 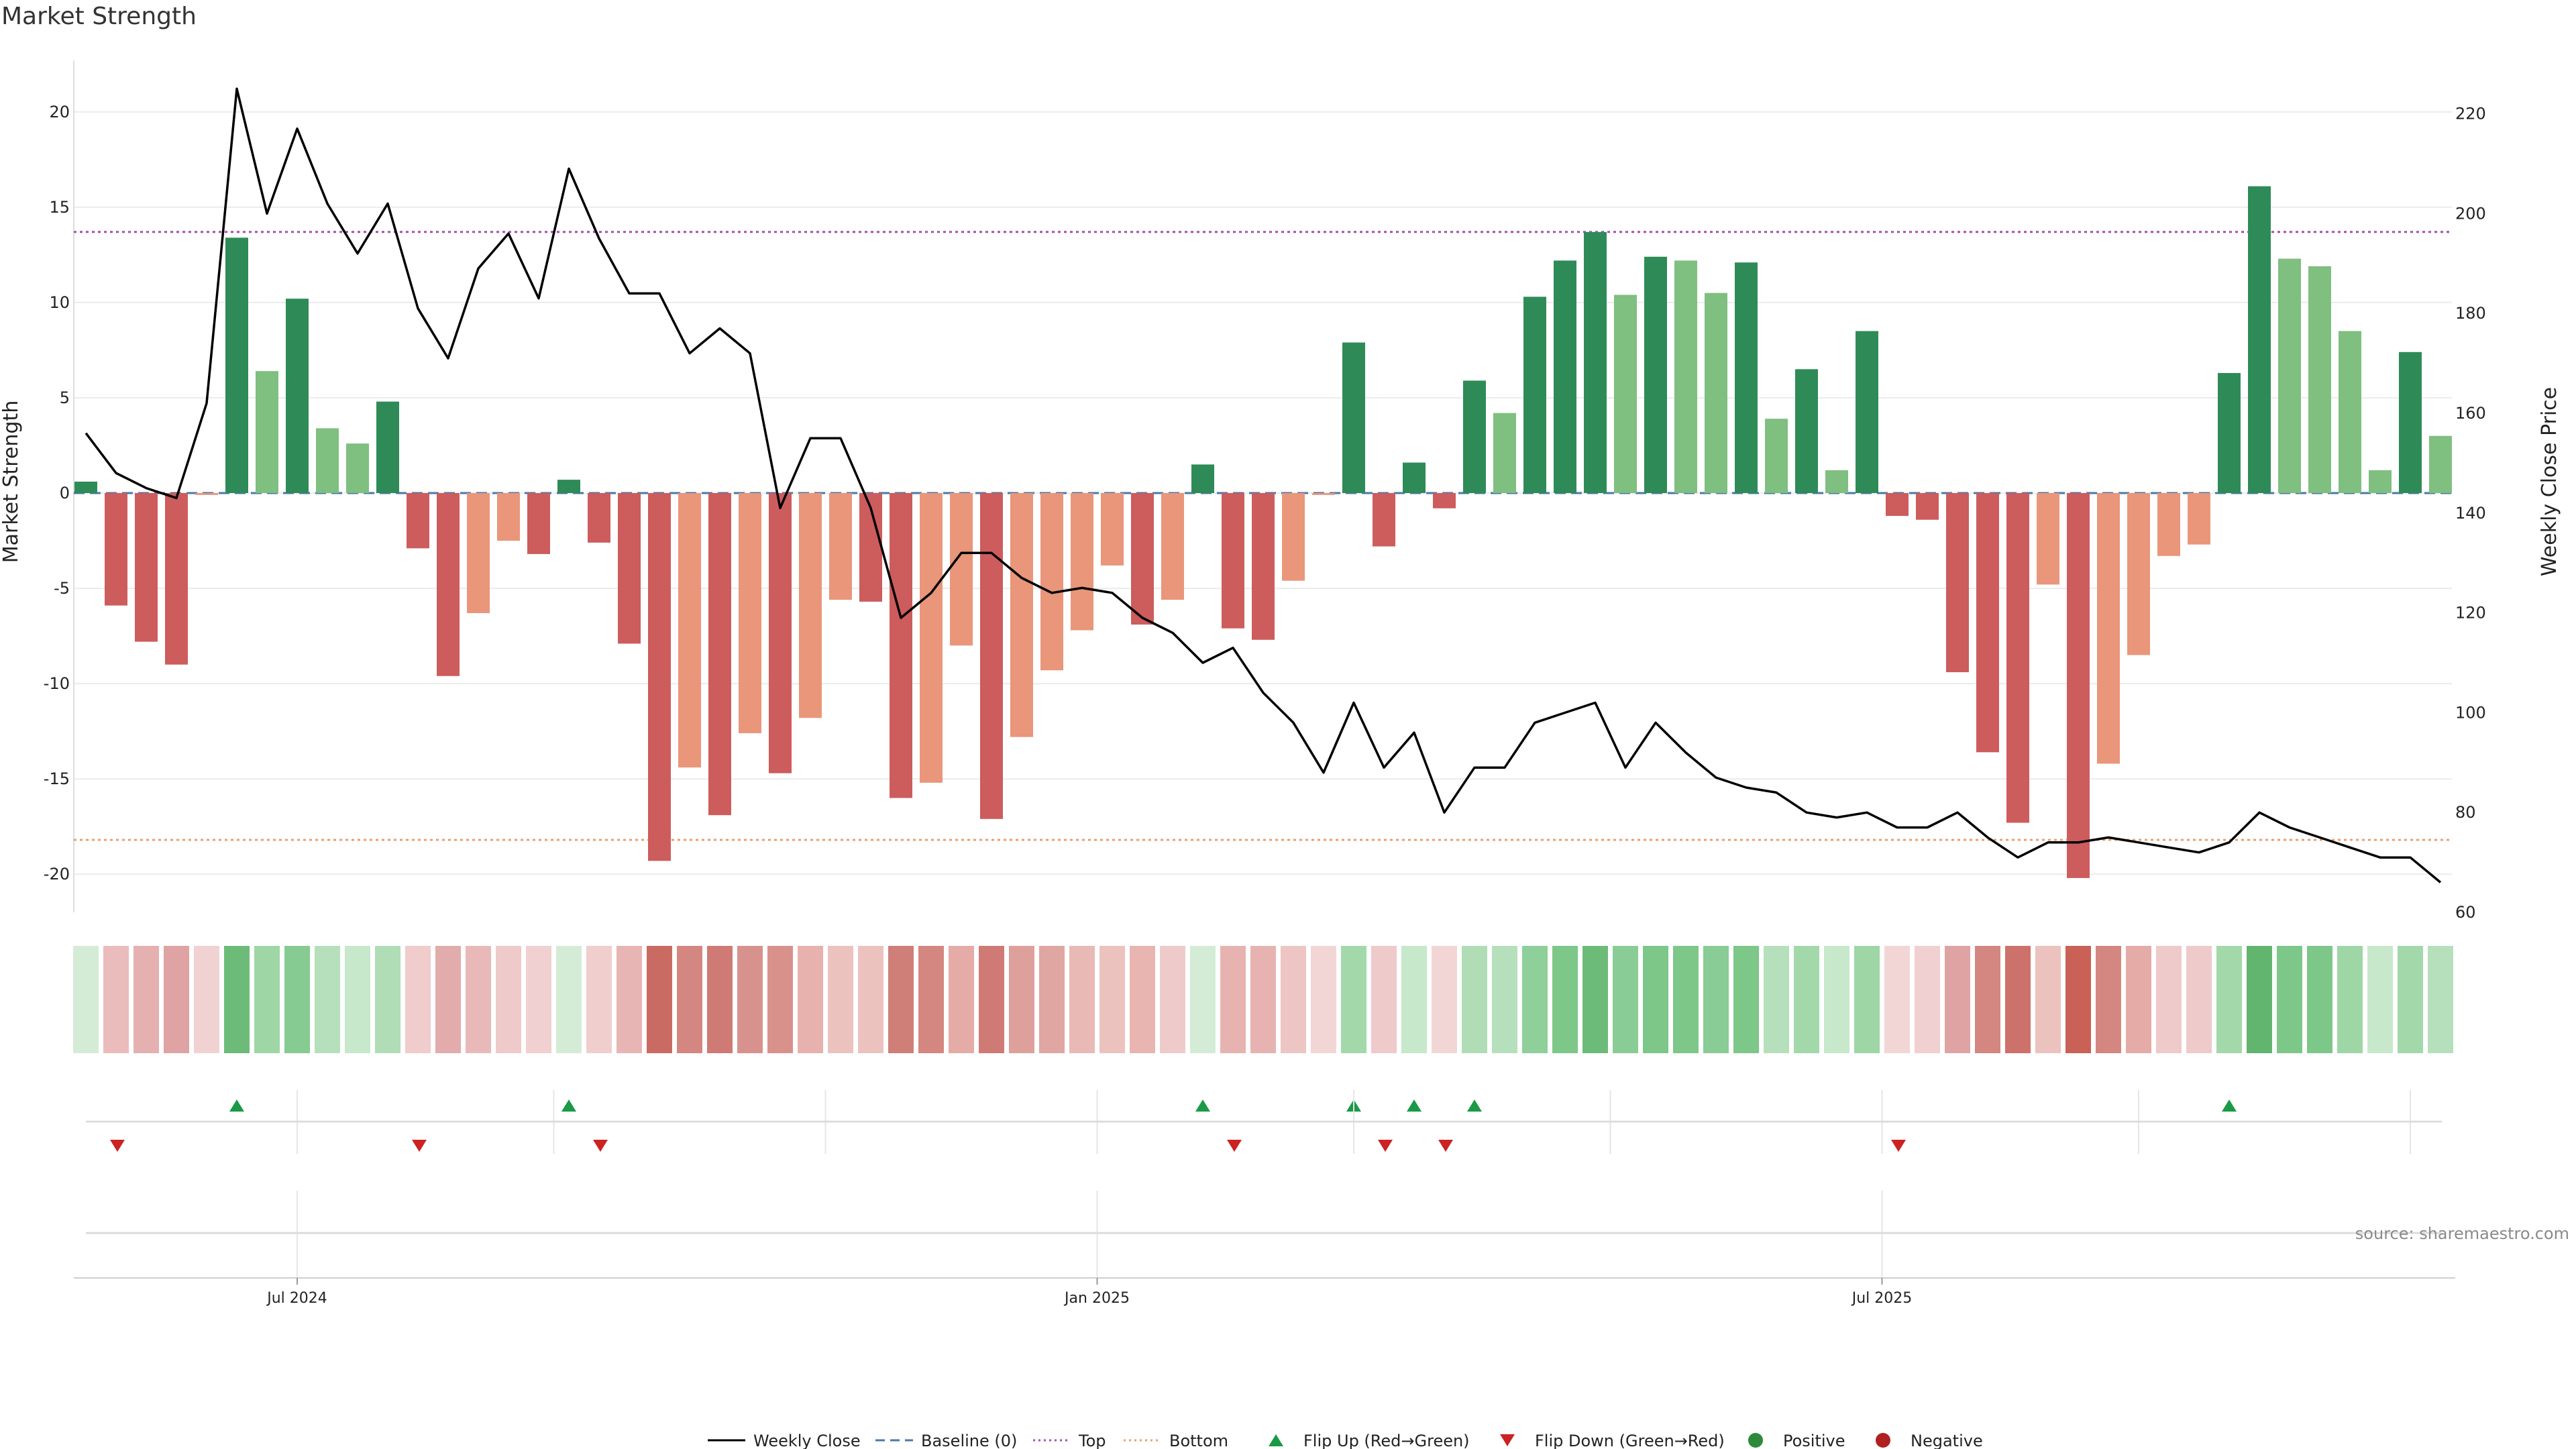 What do you see at coordinates (2470, 712) in the screenshot?
I see `y2-tick-label: 100` at bounding box center [2470, 712].